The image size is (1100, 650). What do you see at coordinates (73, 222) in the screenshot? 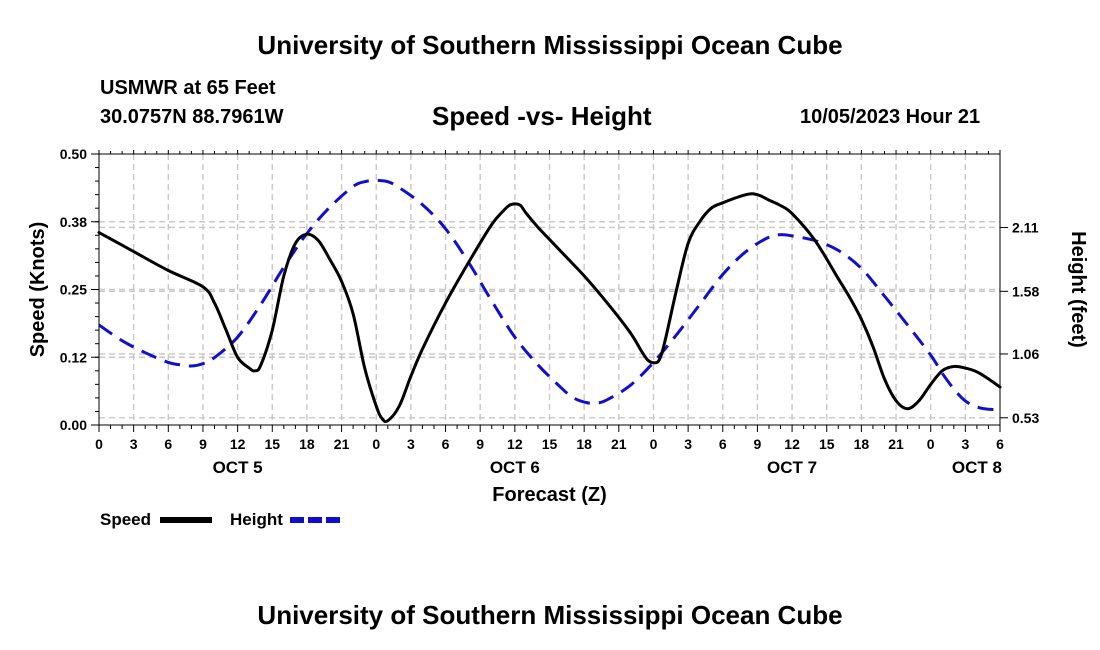
I see `y-tick-label: 0.38` at bounding box center [73, 222].